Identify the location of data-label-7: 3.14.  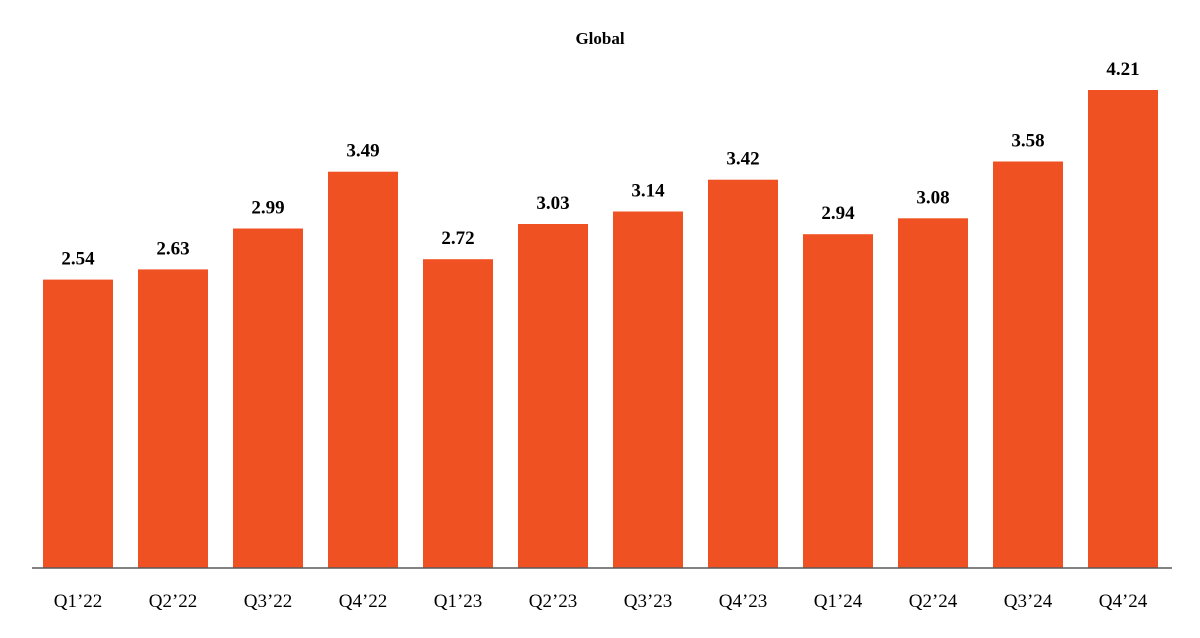
(648, 191).